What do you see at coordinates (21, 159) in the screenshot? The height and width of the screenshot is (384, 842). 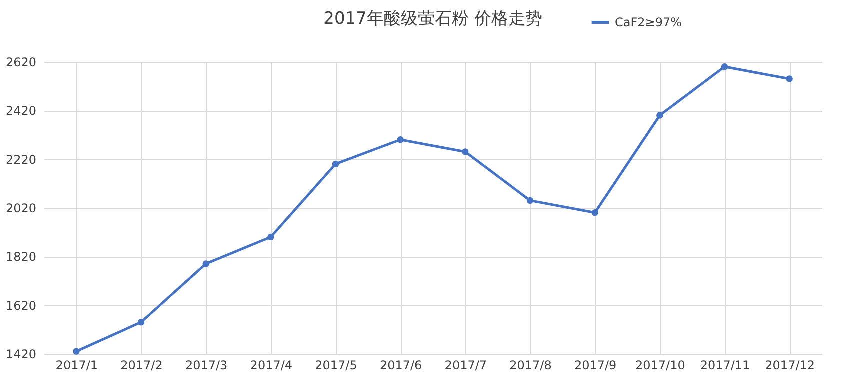 I see `y-tick-label: 2220` at bounding box center [21, 159].